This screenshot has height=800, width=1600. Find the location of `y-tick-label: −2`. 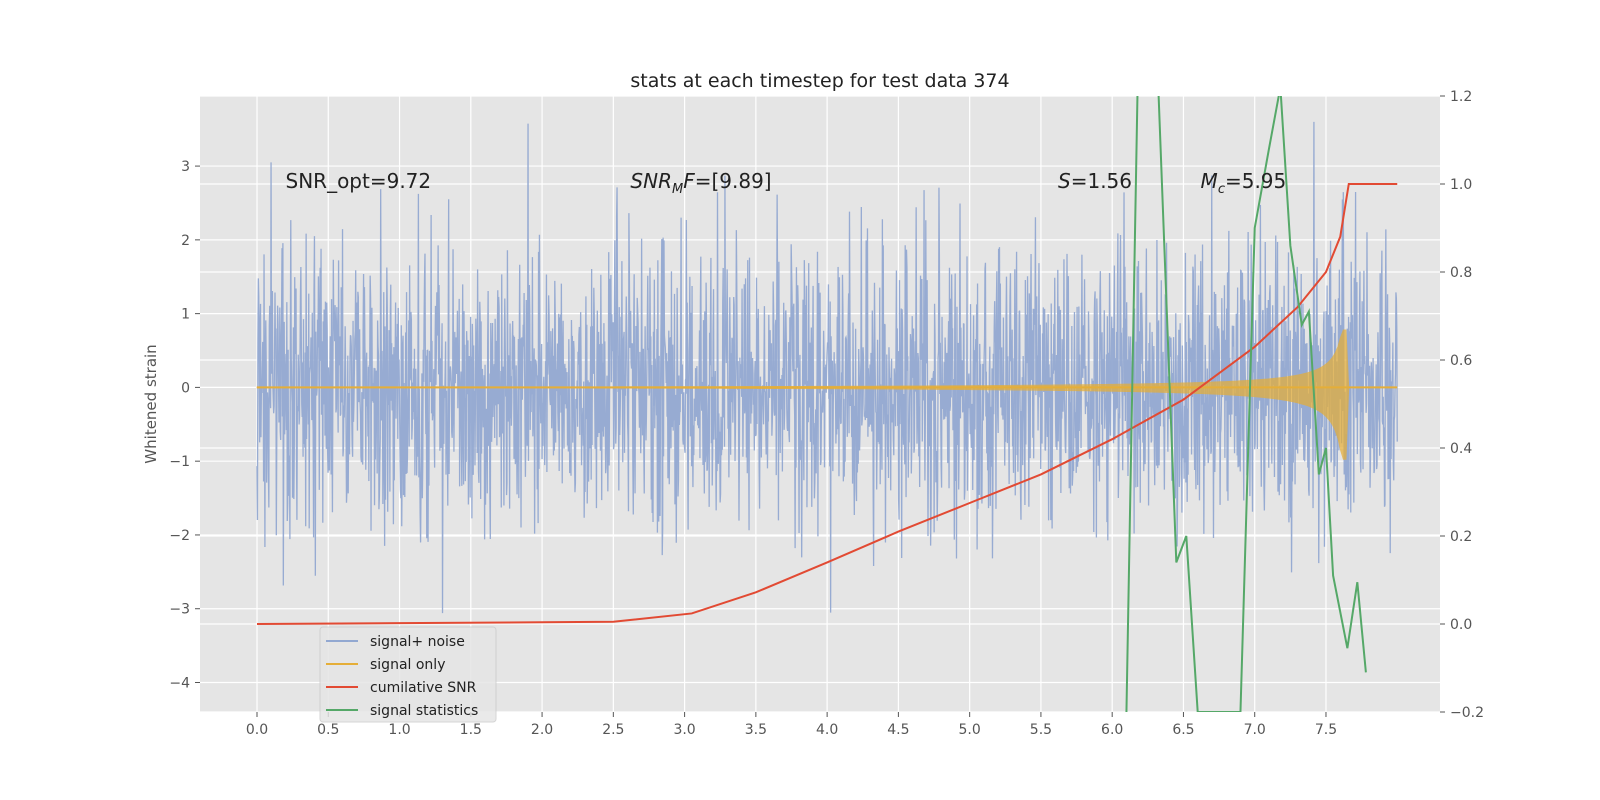

y-tick-label: −2 is located at coordinates (179, 536).